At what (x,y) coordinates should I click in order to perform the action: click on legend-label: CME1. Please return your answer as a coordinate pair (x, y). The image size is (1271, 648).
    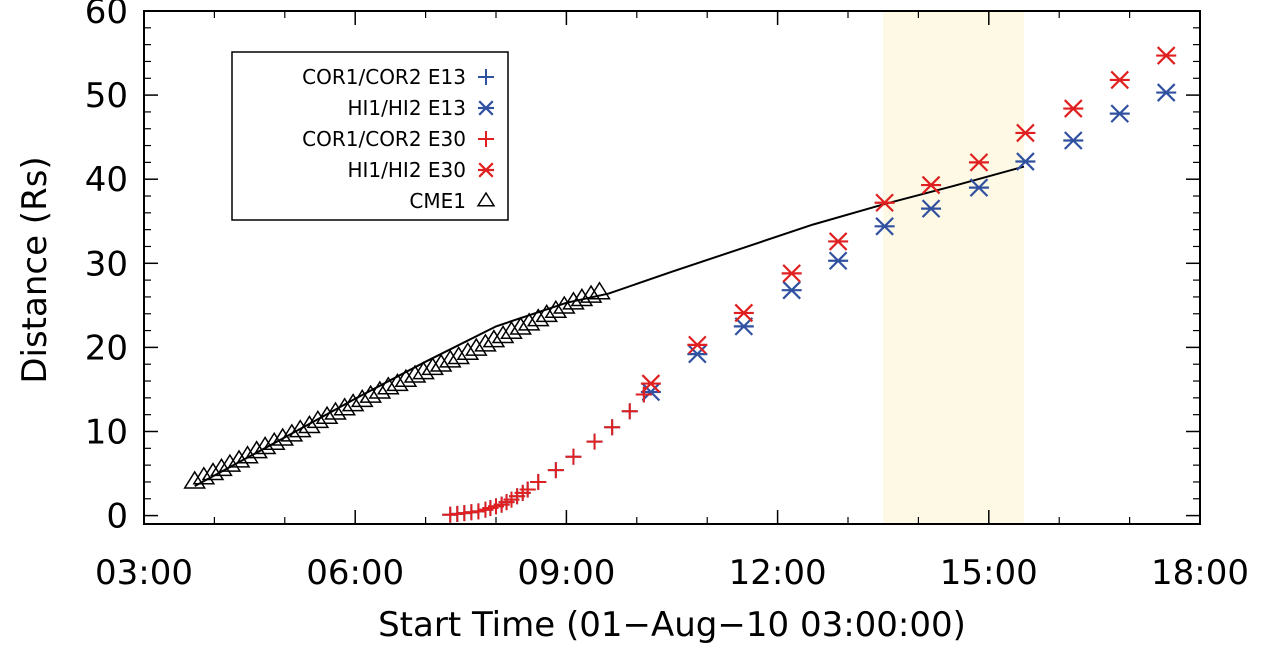
    Looking at the image, I should click on (437, 201).